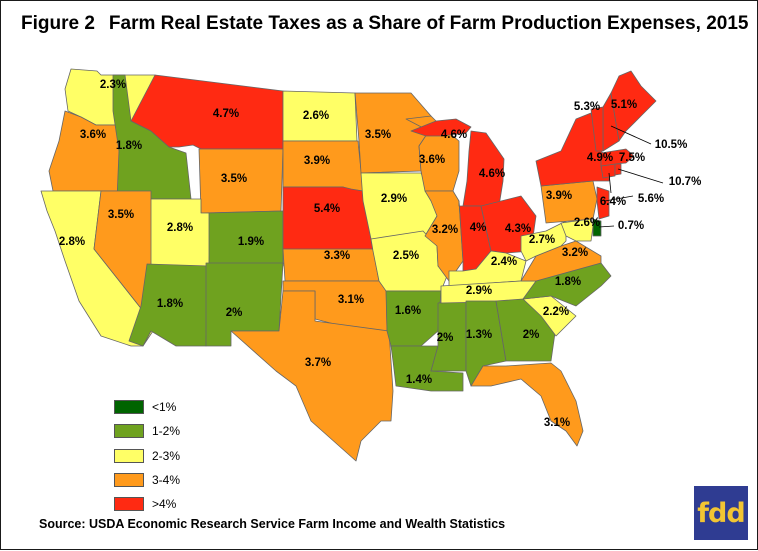  What do you see at coordinates (721, 513) in the screenshot?
I see `fdd-logo: fdd` at bounding box center [721, 513].